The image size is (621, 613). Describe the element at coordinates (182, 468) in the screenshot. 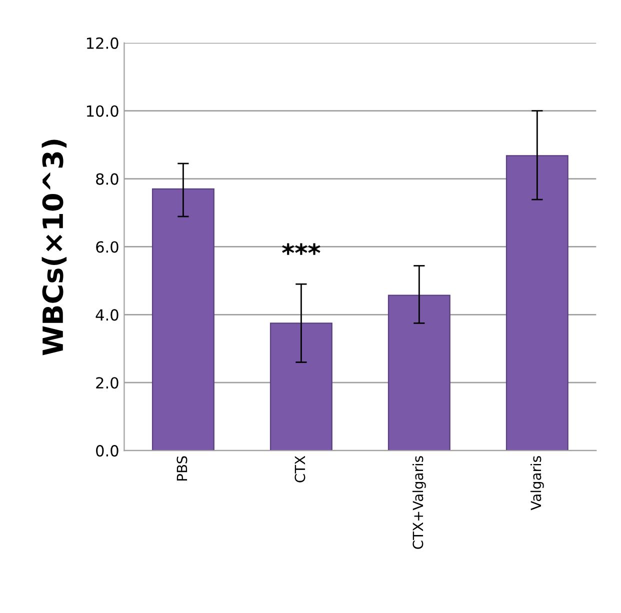

I see `x-tick-label: PBS` at that location.